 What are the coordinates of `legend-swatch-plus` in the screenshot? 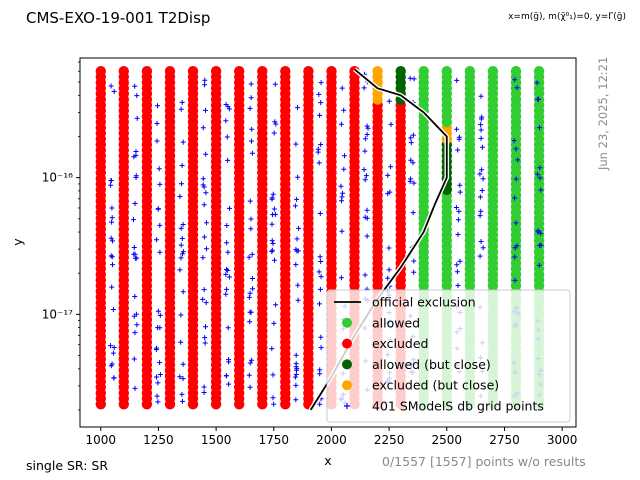 It's located at (347, 406).